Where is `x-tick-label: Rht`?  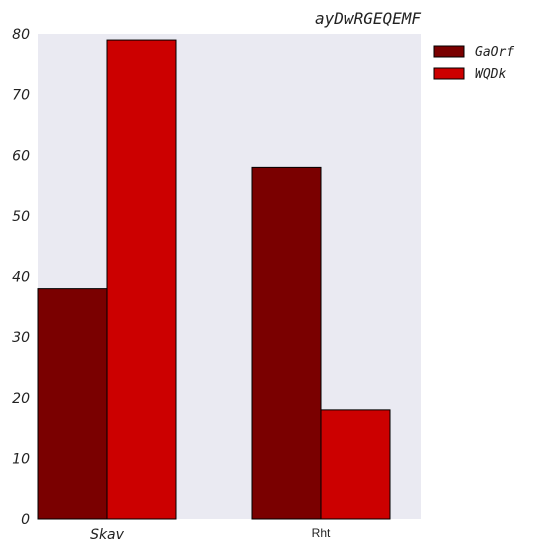 x-tick-label: Rht is located at coordinates (321, 533).